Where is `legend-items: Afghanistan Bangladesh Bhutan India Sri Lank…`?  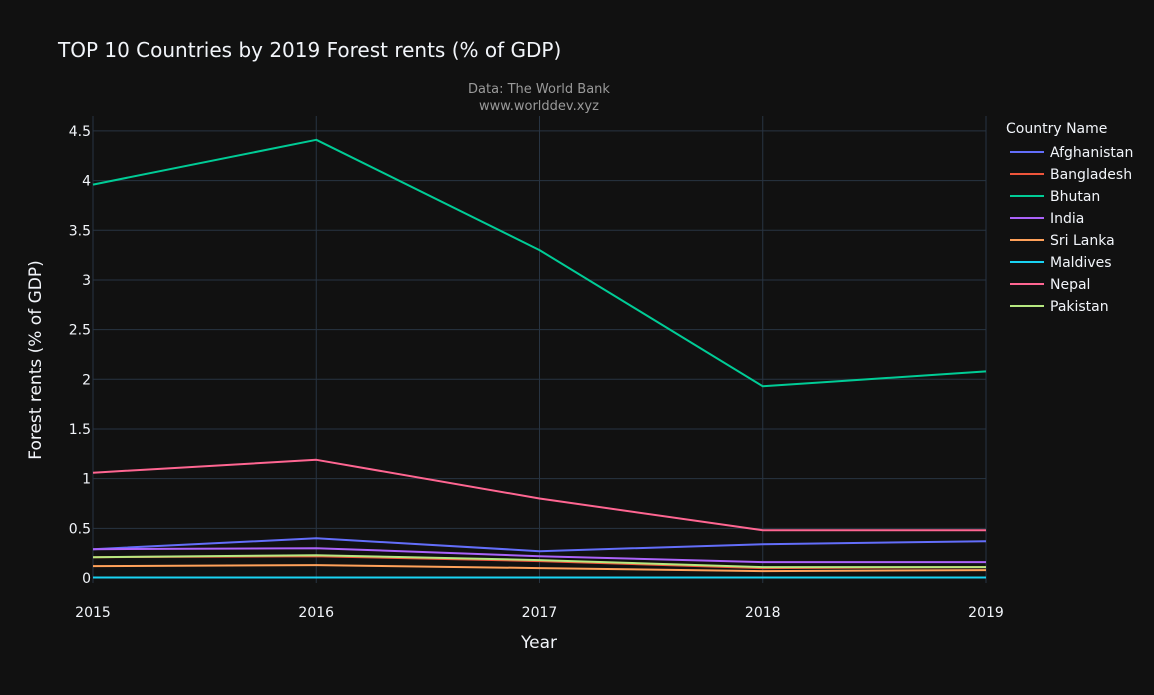
legend-items: Afghanistan Bangladesh Bhutan India Sri Lank… is located at coordinates (1071, 230).